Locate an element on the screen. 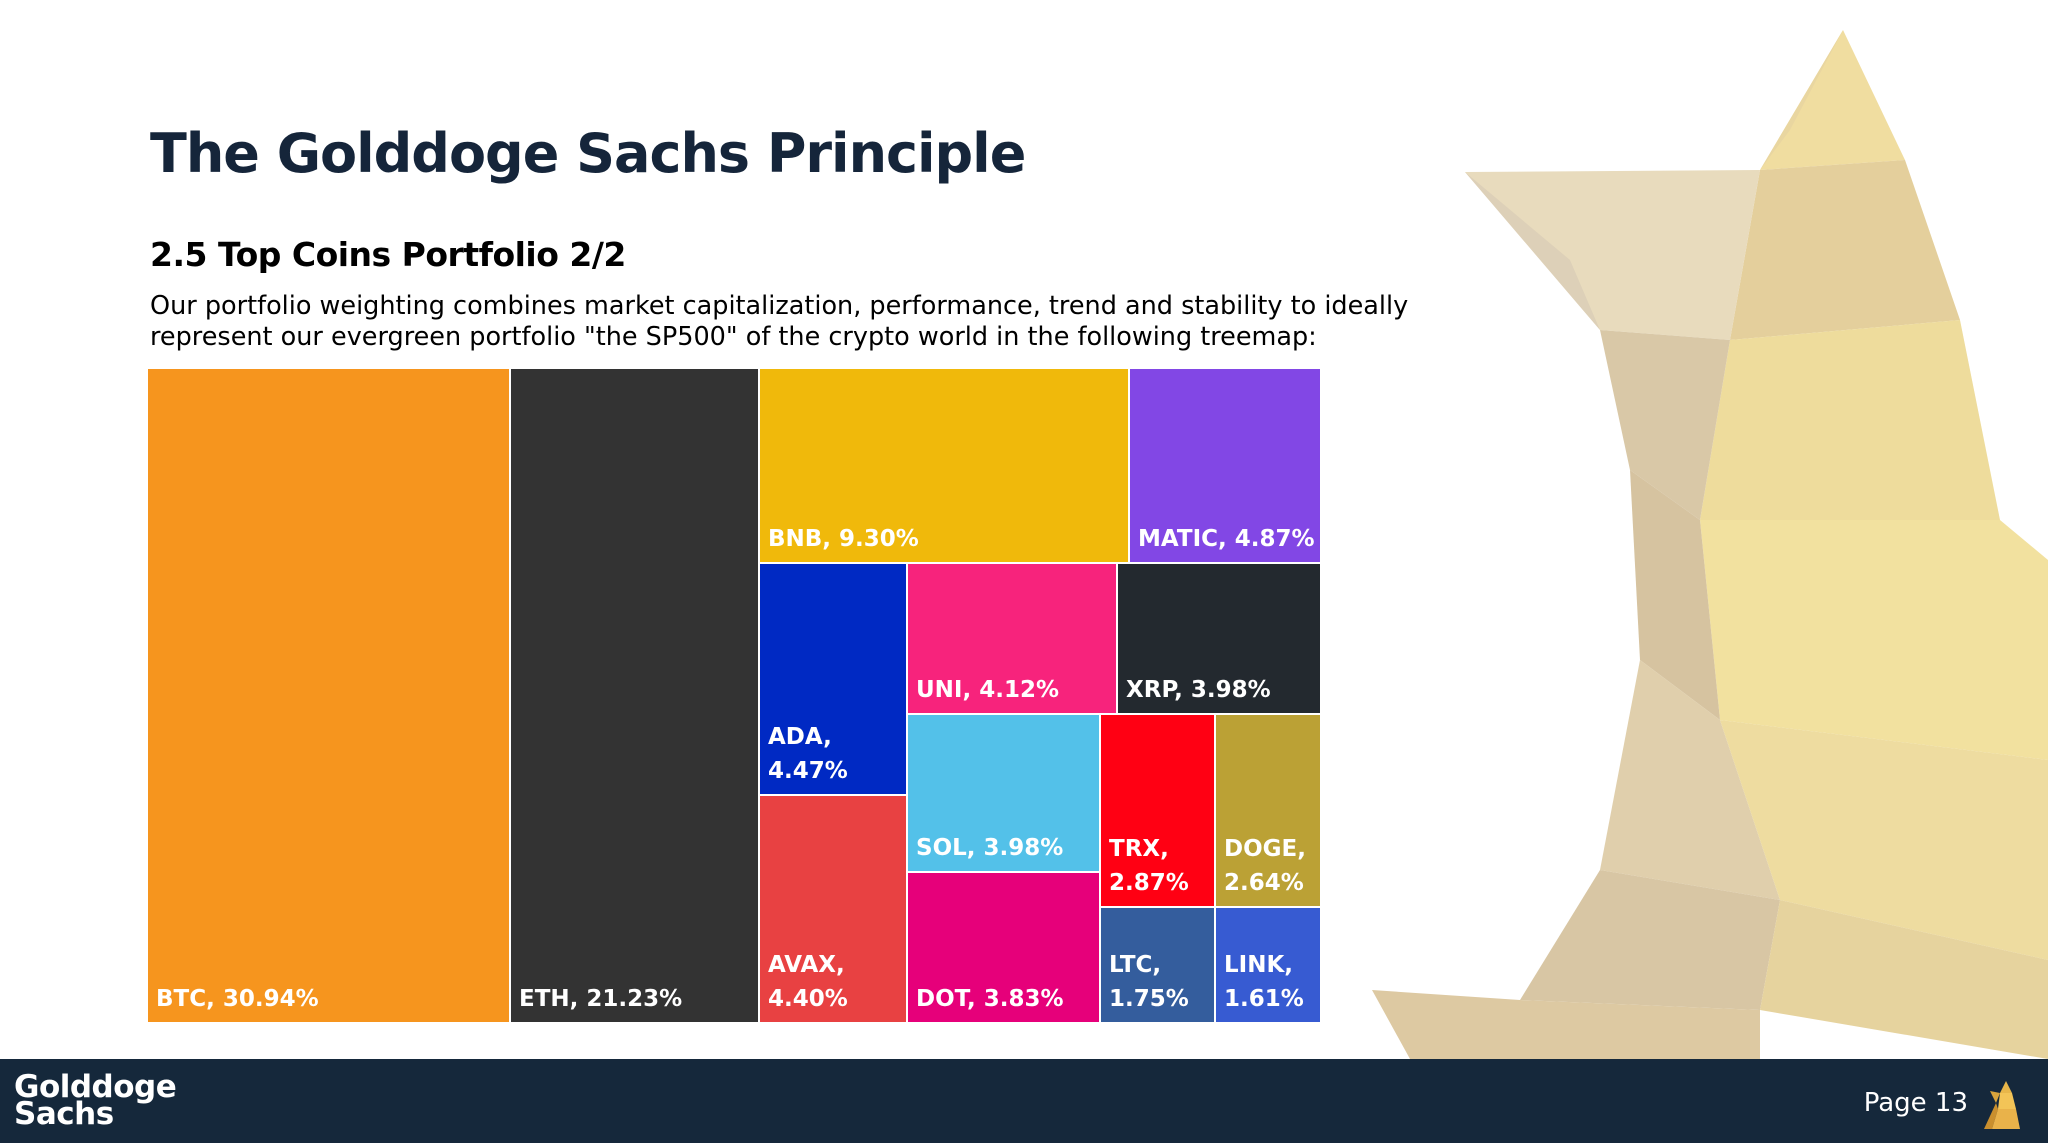  treemap-tile-xrp: XRP, 3.98% is located at coordinates (1219, 638).